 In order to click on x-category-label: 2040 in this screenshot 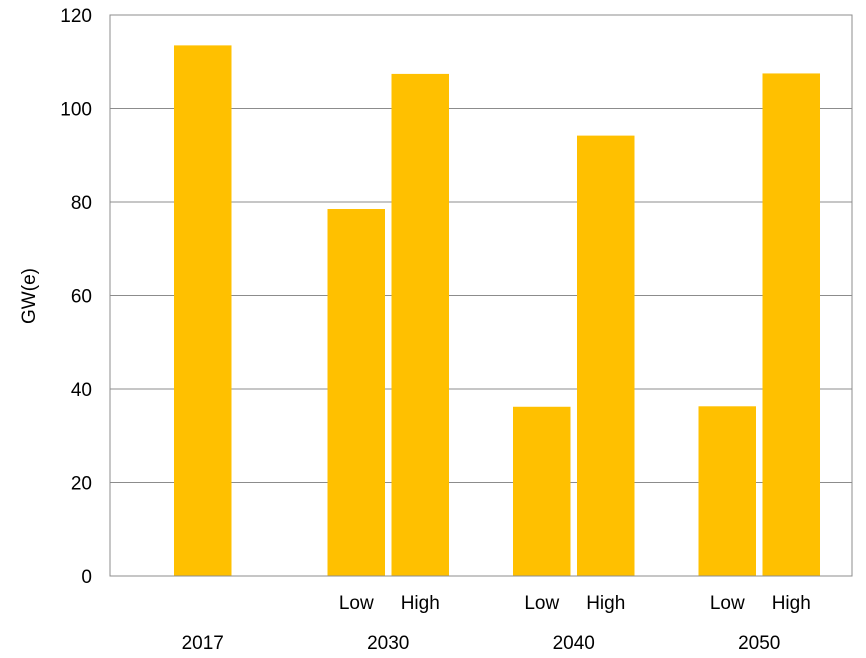, I will do `click(574, 643)`.